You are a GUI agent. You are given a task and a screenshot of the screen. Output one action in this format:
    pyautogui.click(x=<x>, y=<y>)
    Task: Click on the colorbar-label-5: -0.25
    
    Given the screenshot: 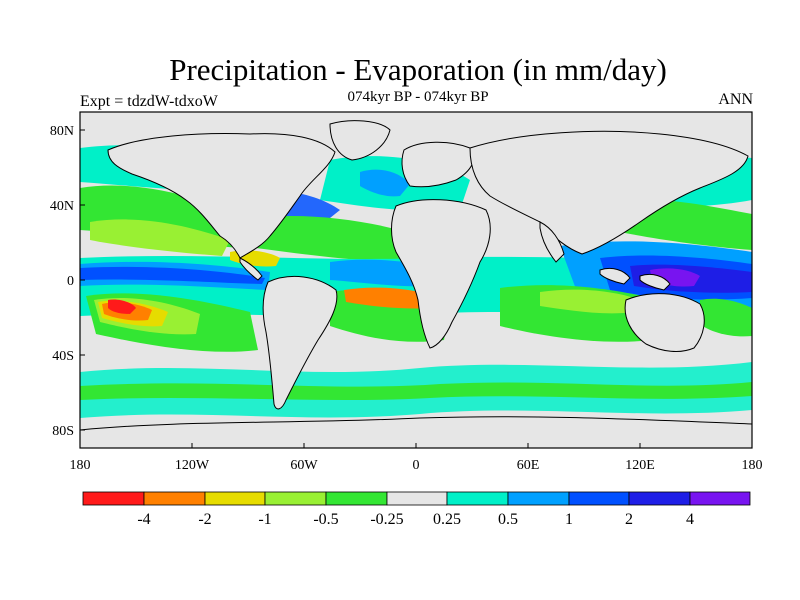 What is the action you would take?
    pyautogui.click(x=386, y=519)
    